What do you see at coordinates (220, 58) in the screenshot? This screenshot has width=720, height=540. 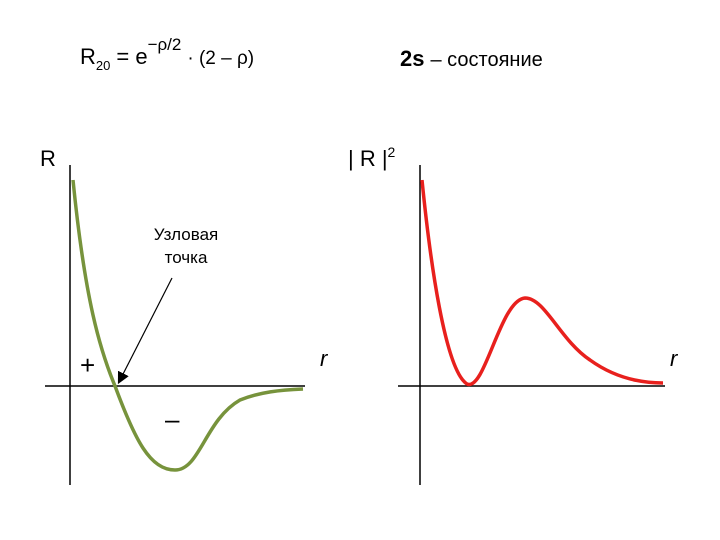 I see `formula-rest: · (2 – ρ)` at bounding box center [220, 58].